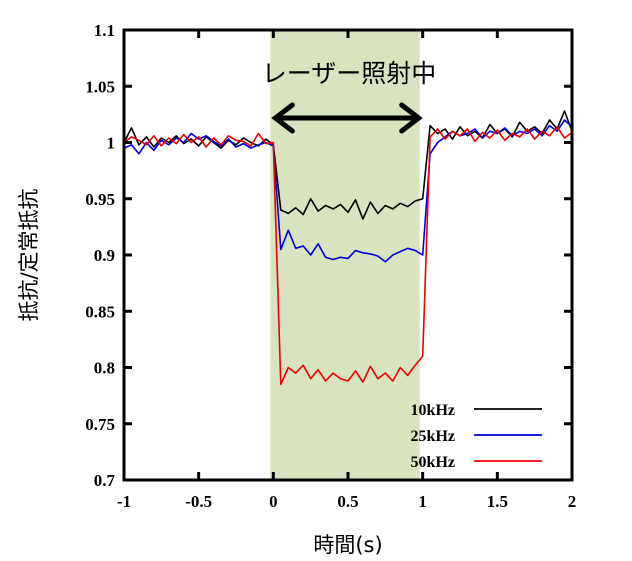  I want to click on y-tick-label: 0.7, so click(105, 480).